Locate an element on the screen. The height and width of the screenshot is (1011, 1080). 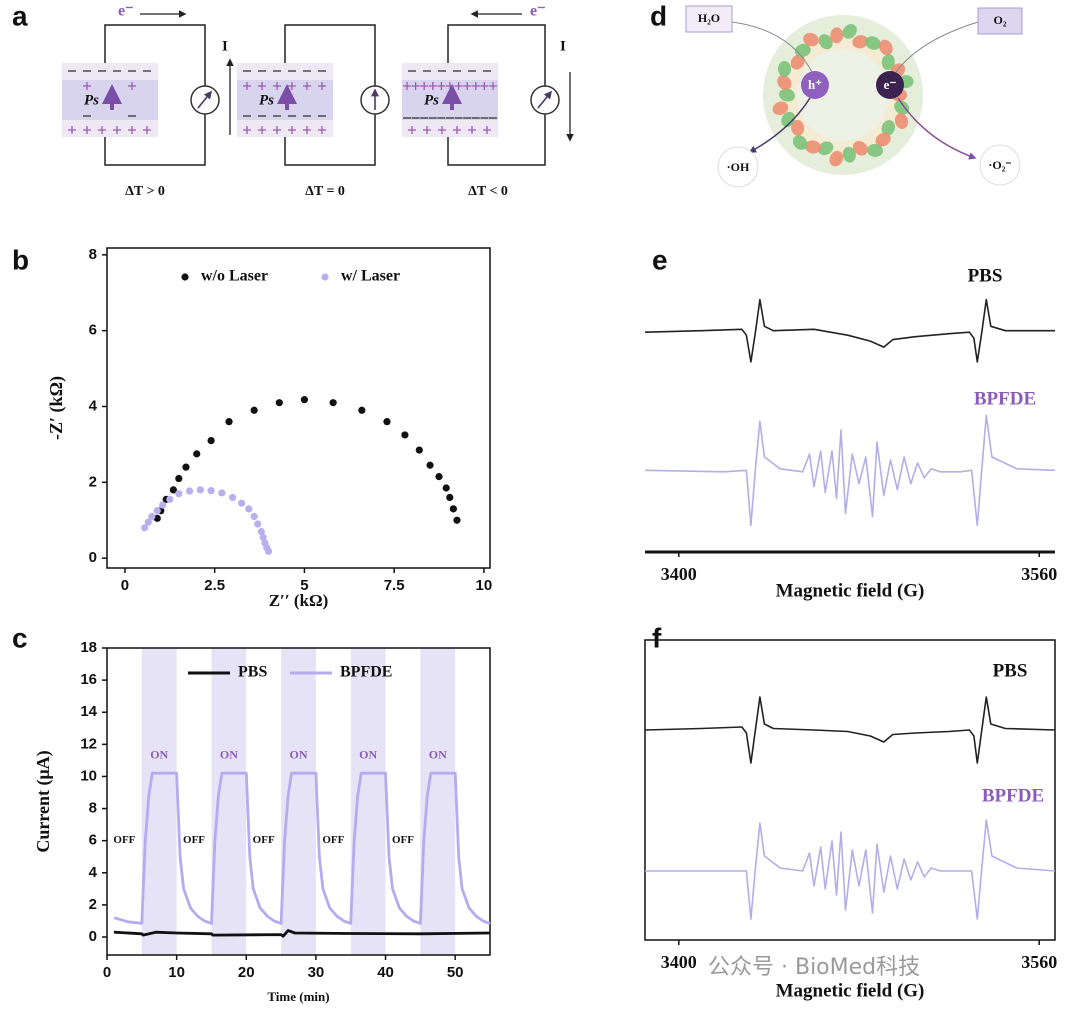
x-tick-label: 3560 is located at coordinates (1039, 574).